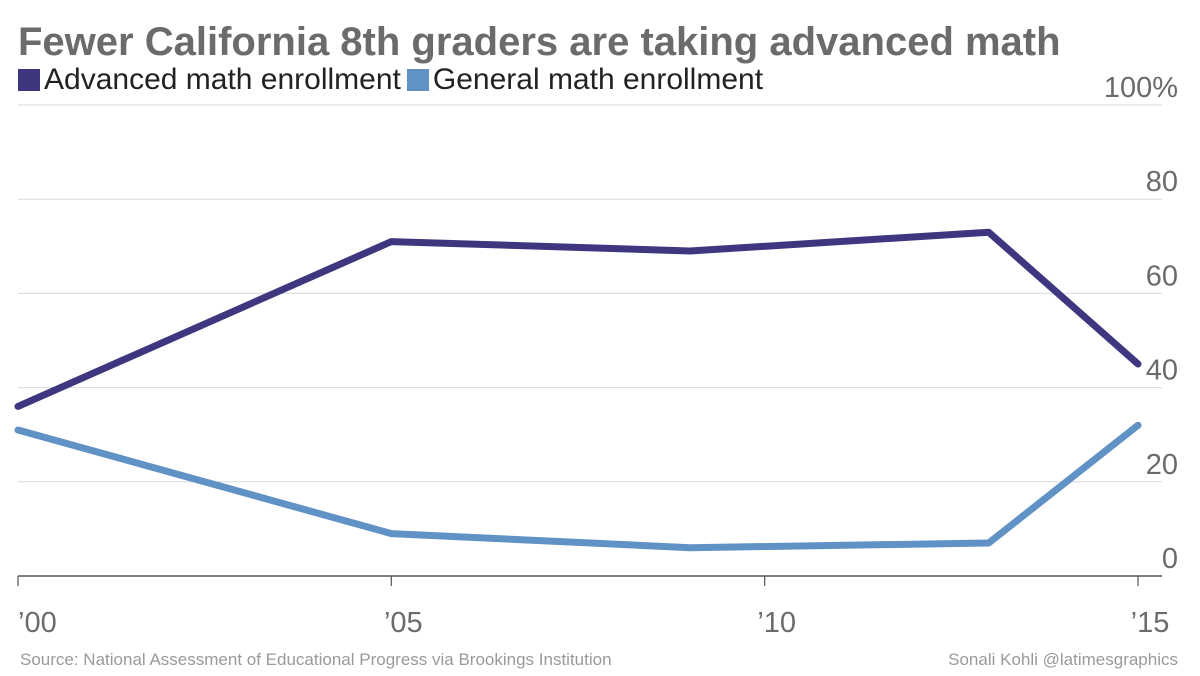 This screenshot has height=676, width=1200. I want to click on legend-item-advanced: Advanced math enrollment, so click(209, 80).